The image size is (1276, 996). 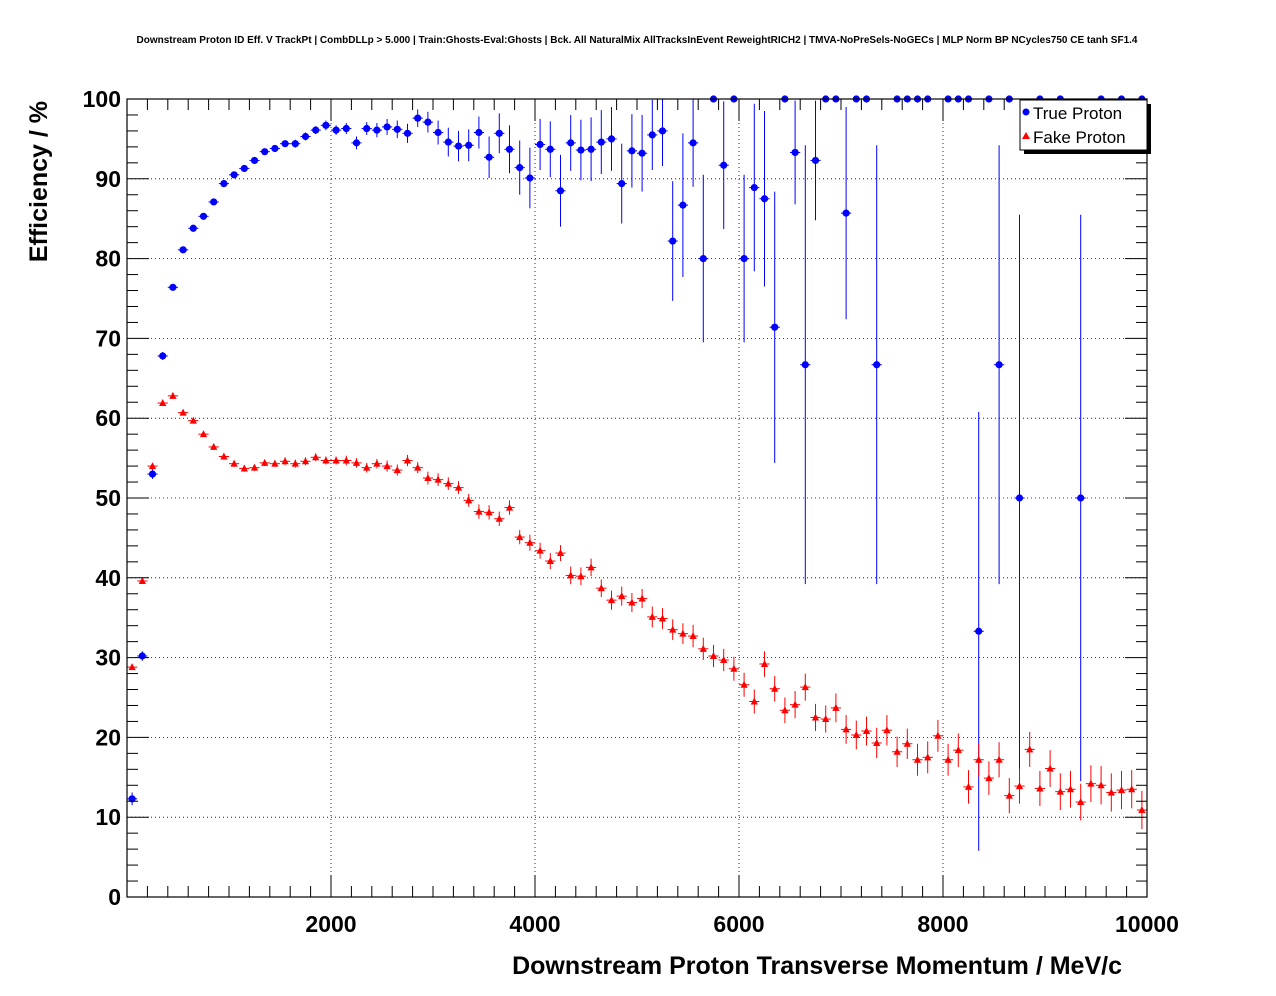 I want to click on legend-marker-true-proton, so click(x=1026, y=112).